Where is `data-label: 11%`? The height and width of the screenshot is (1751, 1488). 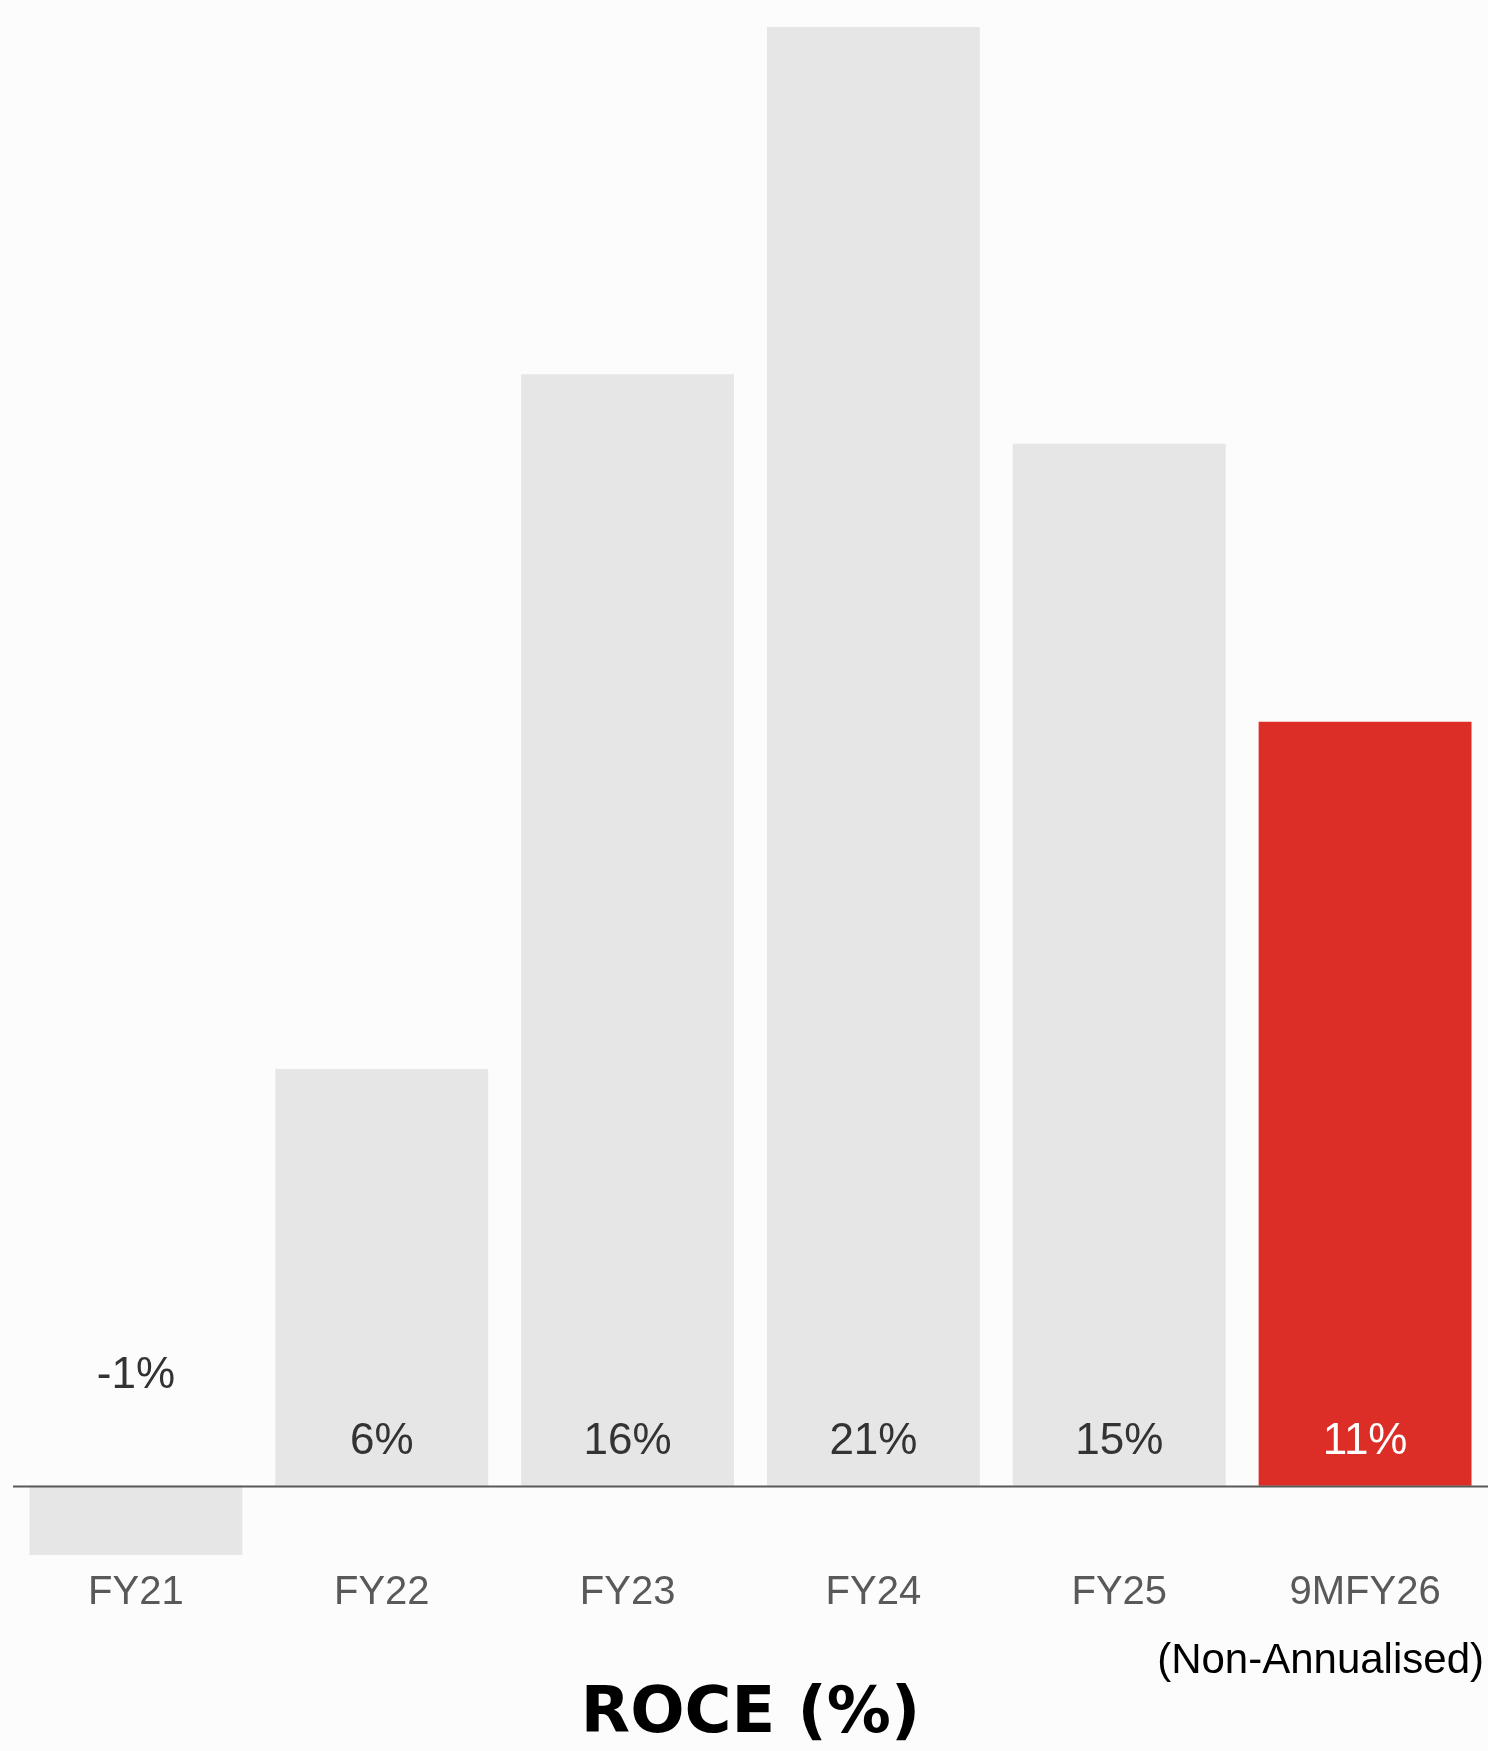 data-label: 11% is located at coordinates (1365, 1438).